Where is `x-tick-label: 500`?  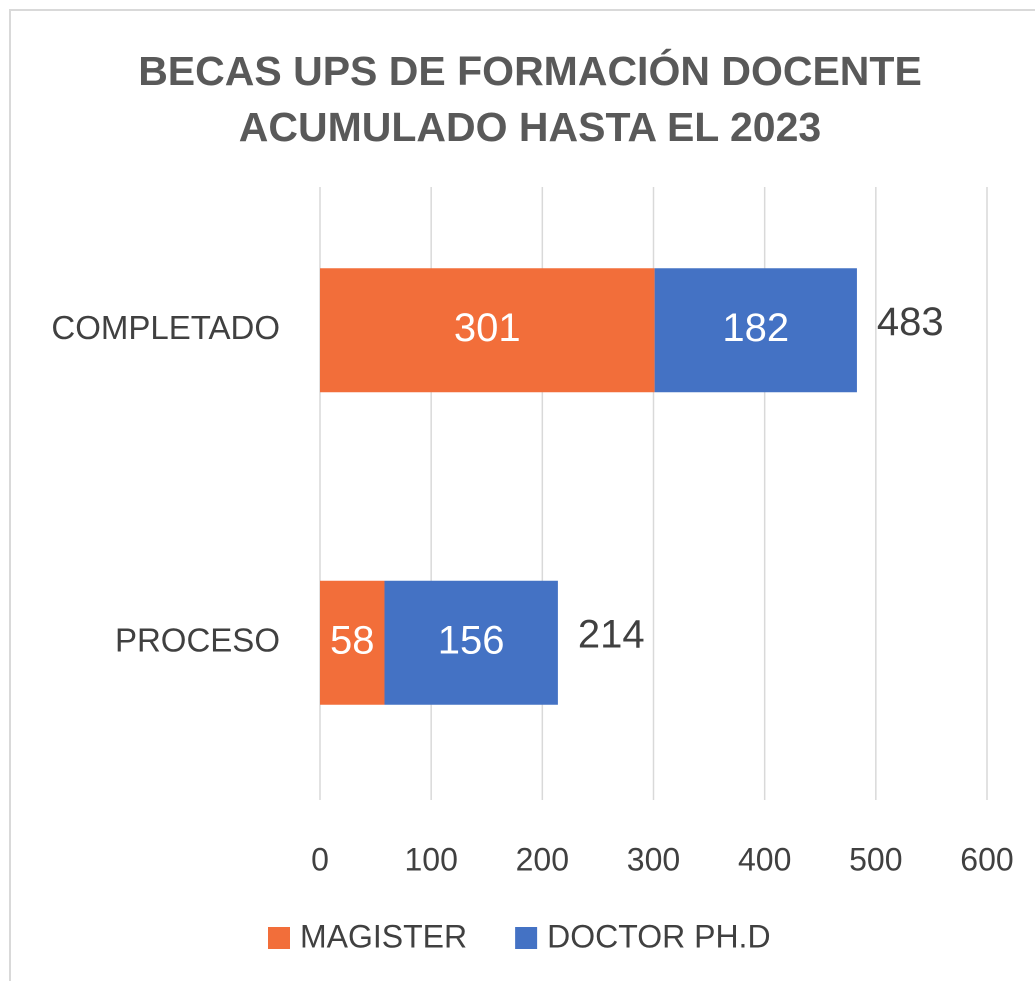 x-tick-label: 500 is located at coordinates (875, 859).